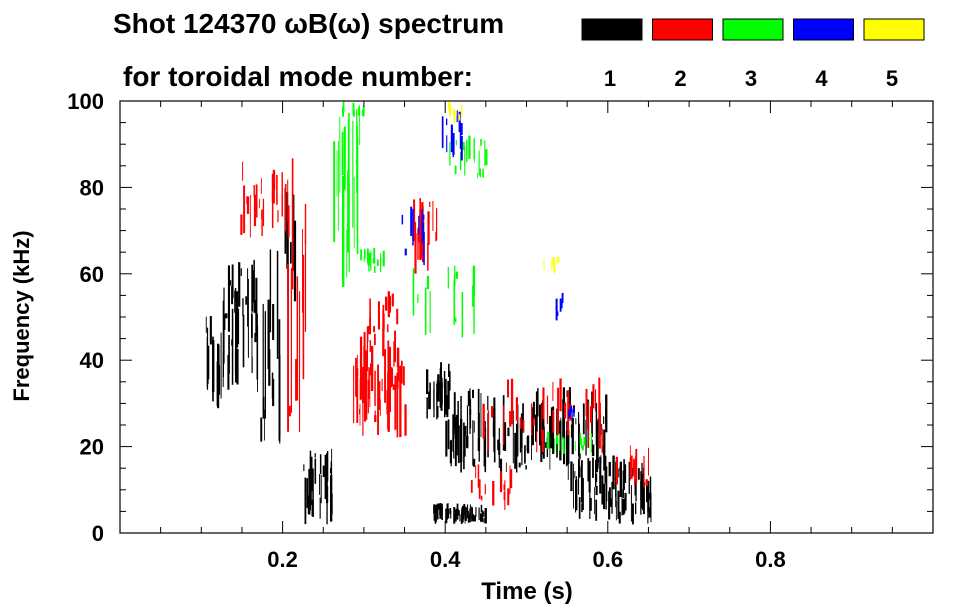 The height and width of the screenshot is (615, 963). Describe the element at coordinates (291, 340) in the screenshot. I see `mark-n=2-r1` at that location.